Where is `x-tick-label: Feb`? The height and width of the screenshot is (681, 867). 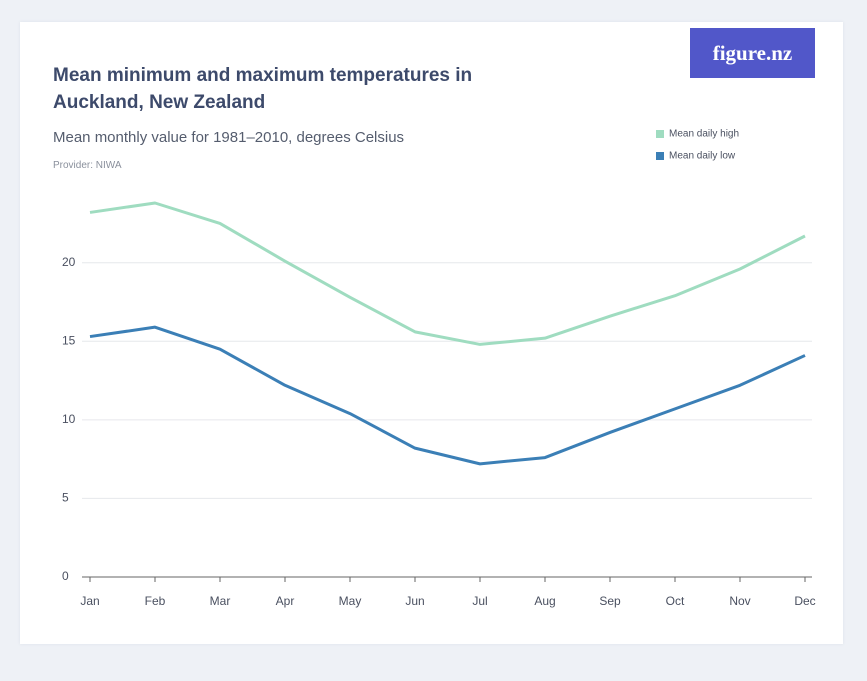
x-tick-label: Feb is located at coordinates (155, 601).